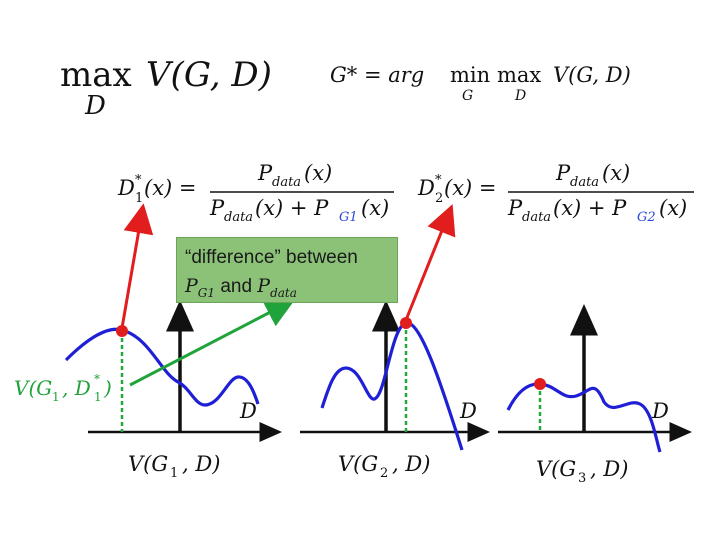 The height and width of the screenshot is (540, 720). What do you see at coordinates (438, 180) in the screenshot?
I see `d2-lhs-sup: *` at bounding box center [438, 180].